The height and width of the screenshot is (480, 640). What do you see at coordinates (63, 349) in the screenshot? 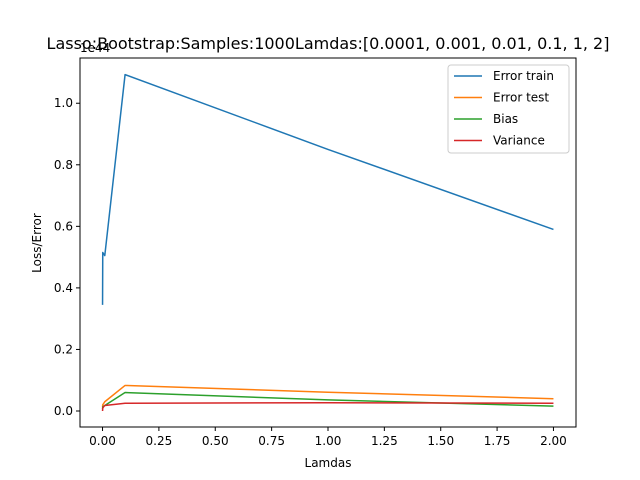
I see `y-tick-label: 0.2` at bounding box center [63, 349].